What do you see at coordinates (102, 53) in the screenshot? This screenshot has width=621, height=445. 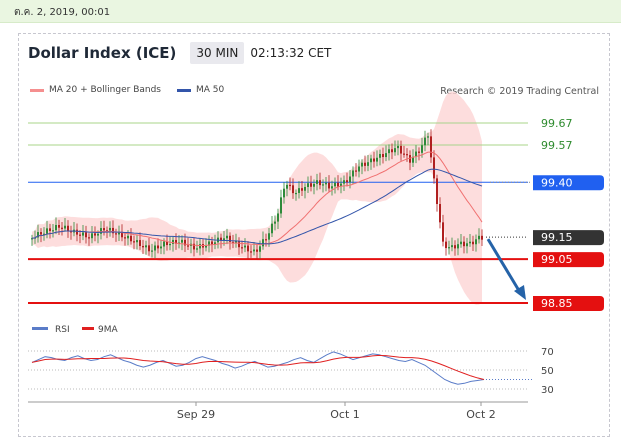 I see `instrument-title: Dollar Index (ICE)` at bounding box center [102, 53].